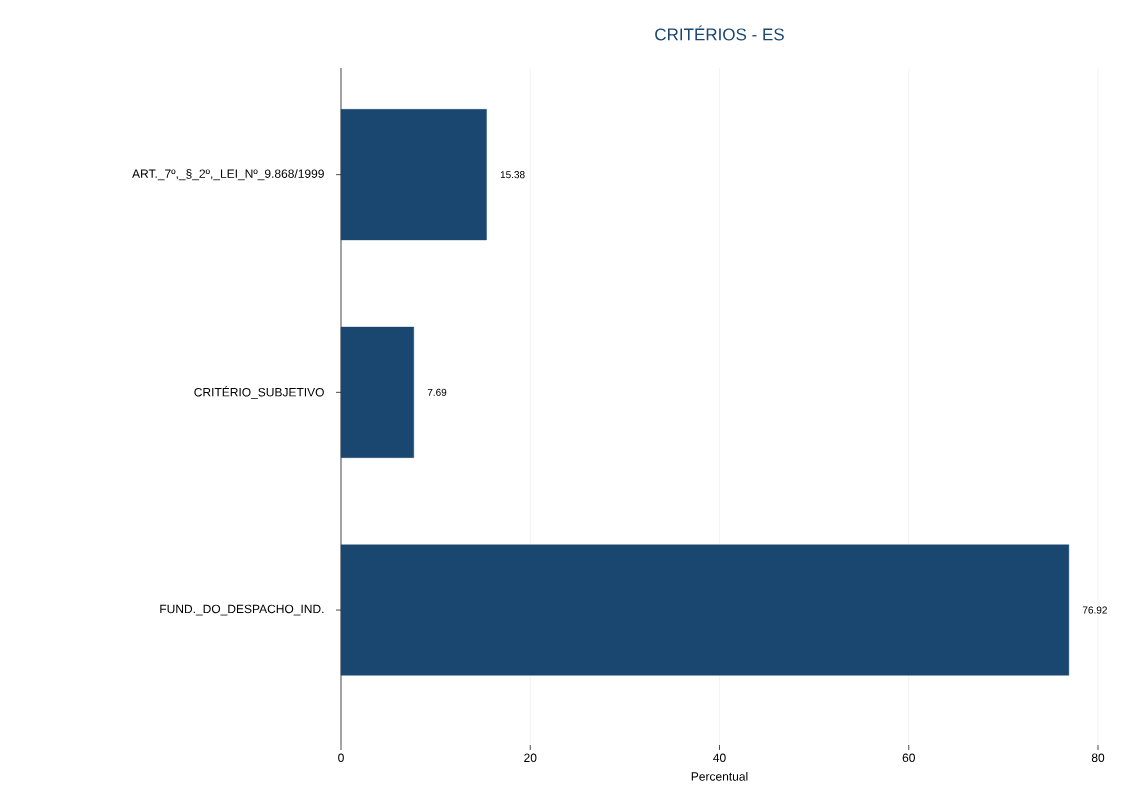  What do you see at coordinates (1094, 610) in the screenshot?
I see `data-label: 76.92` at bounding box center [1094, 610].